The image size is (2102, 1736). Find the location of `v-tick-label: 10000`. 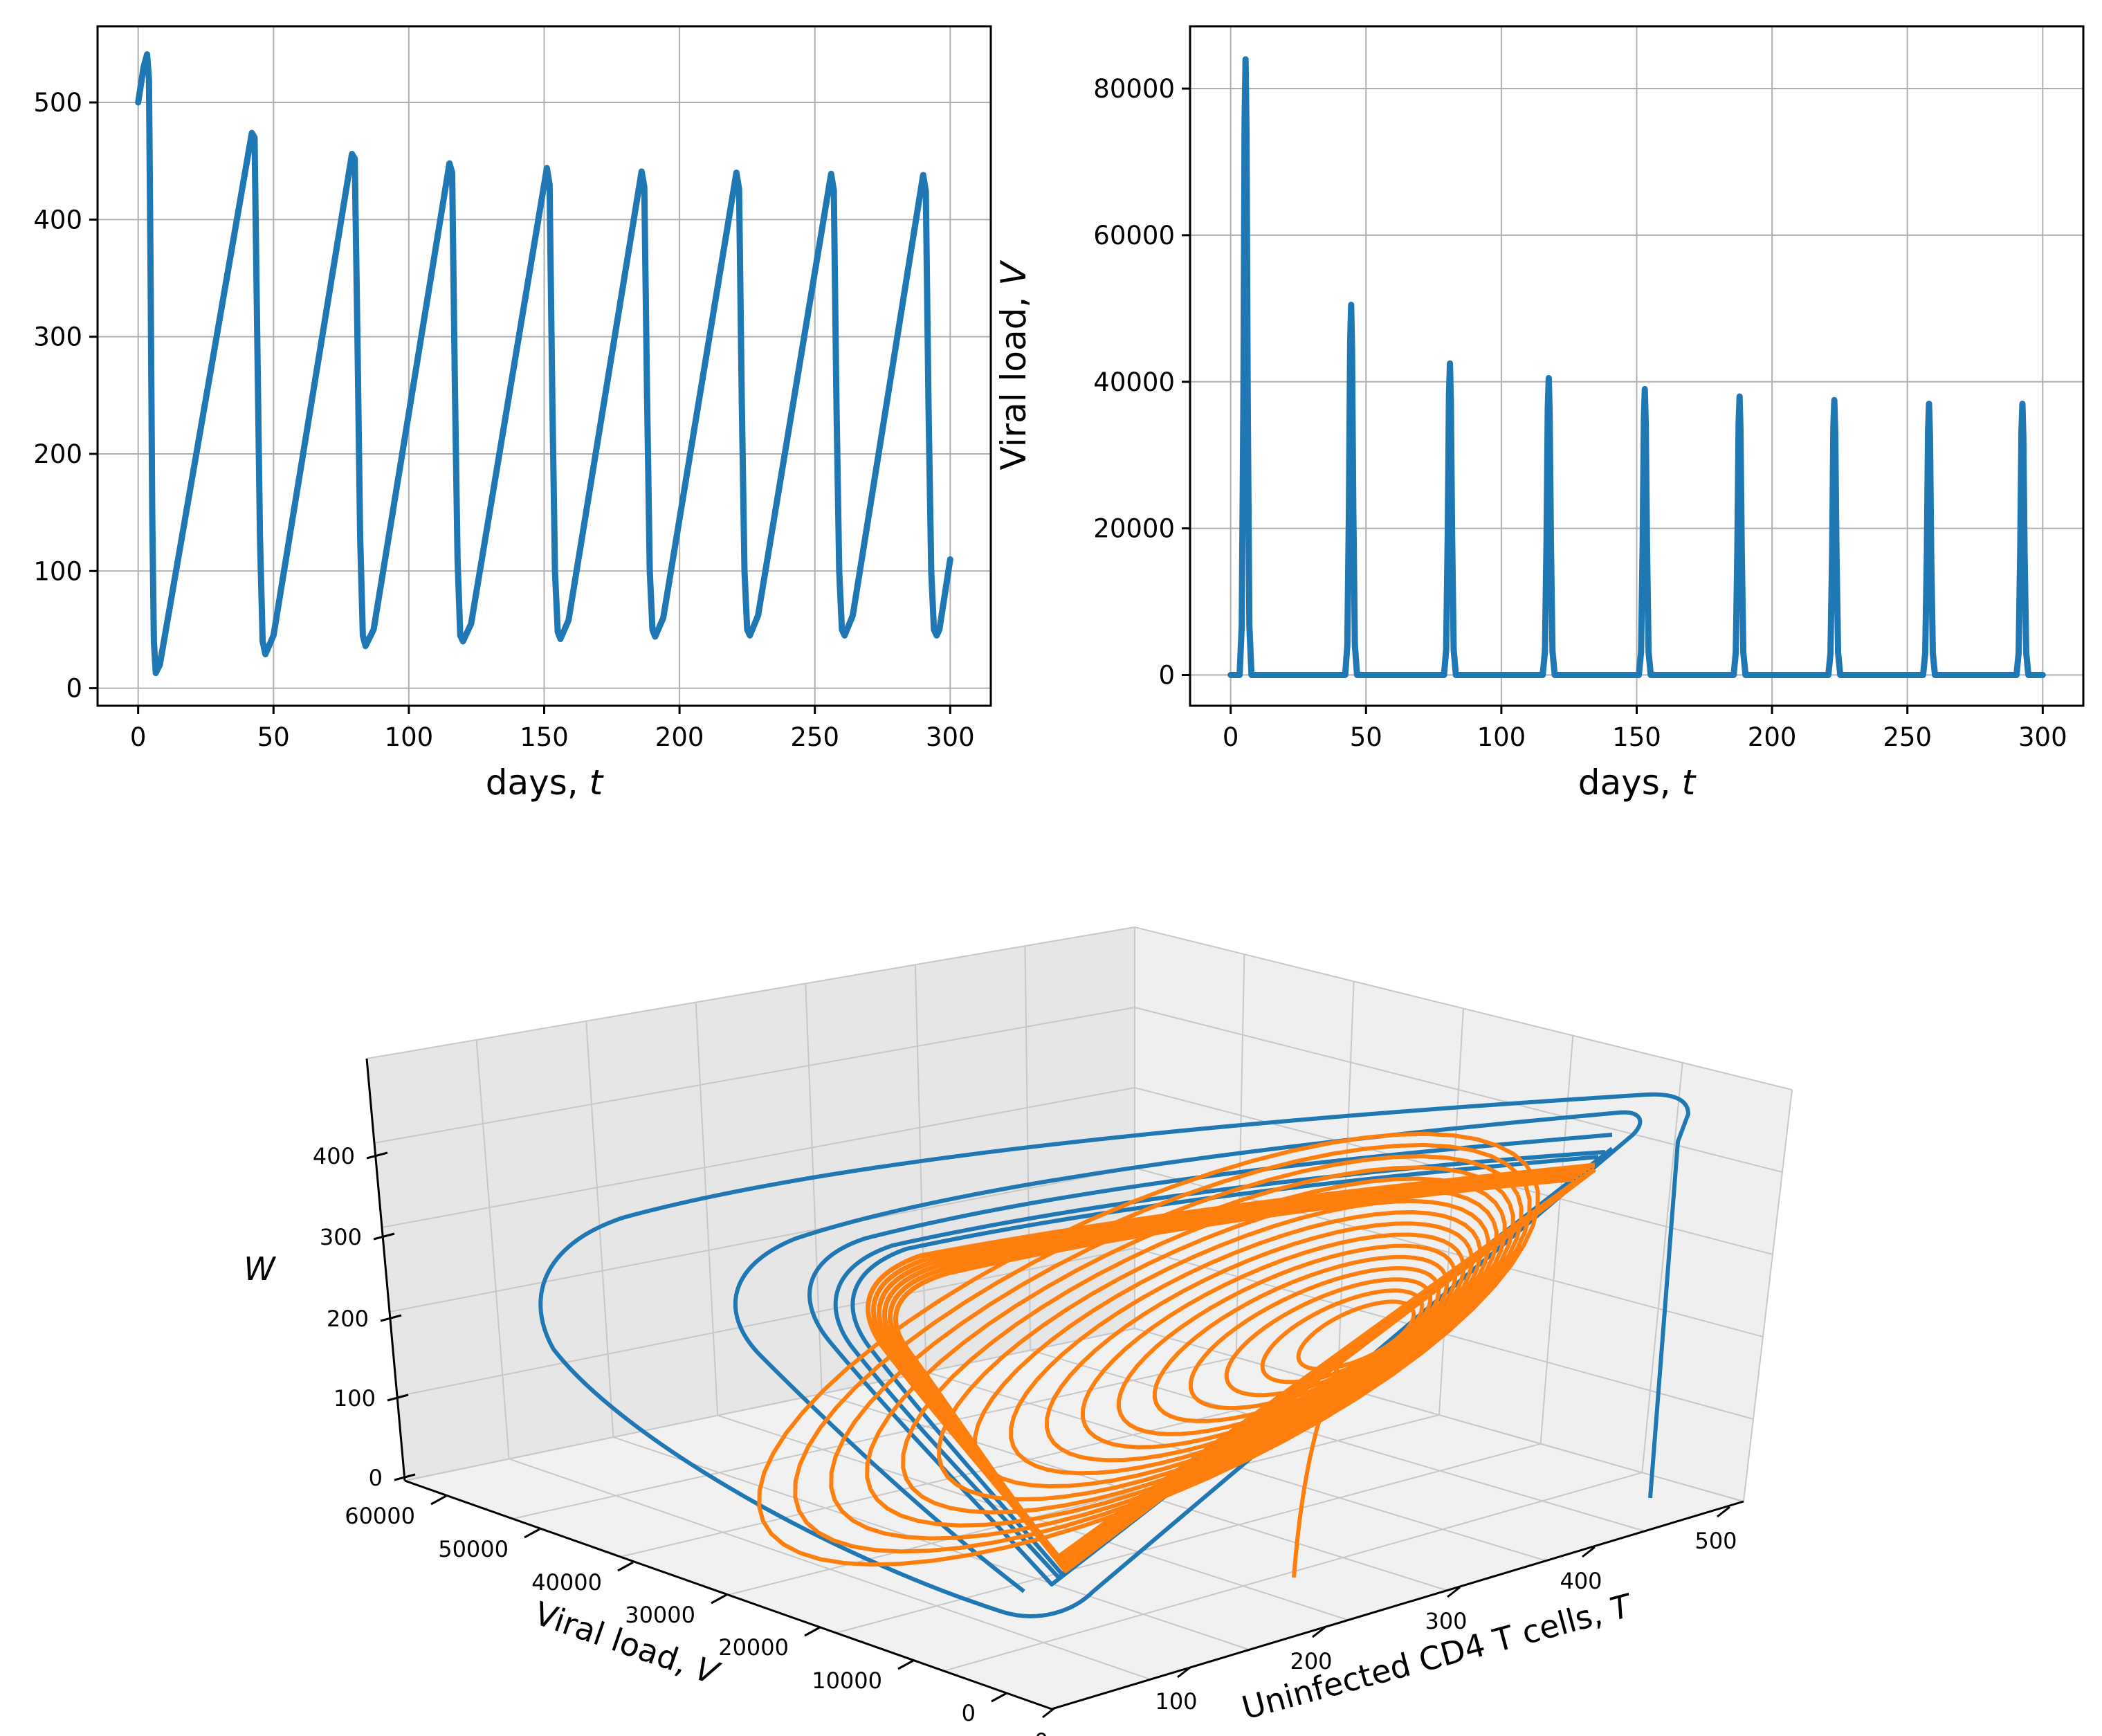

v-tick-label: 10000 is located at coordinates (847, 1681).